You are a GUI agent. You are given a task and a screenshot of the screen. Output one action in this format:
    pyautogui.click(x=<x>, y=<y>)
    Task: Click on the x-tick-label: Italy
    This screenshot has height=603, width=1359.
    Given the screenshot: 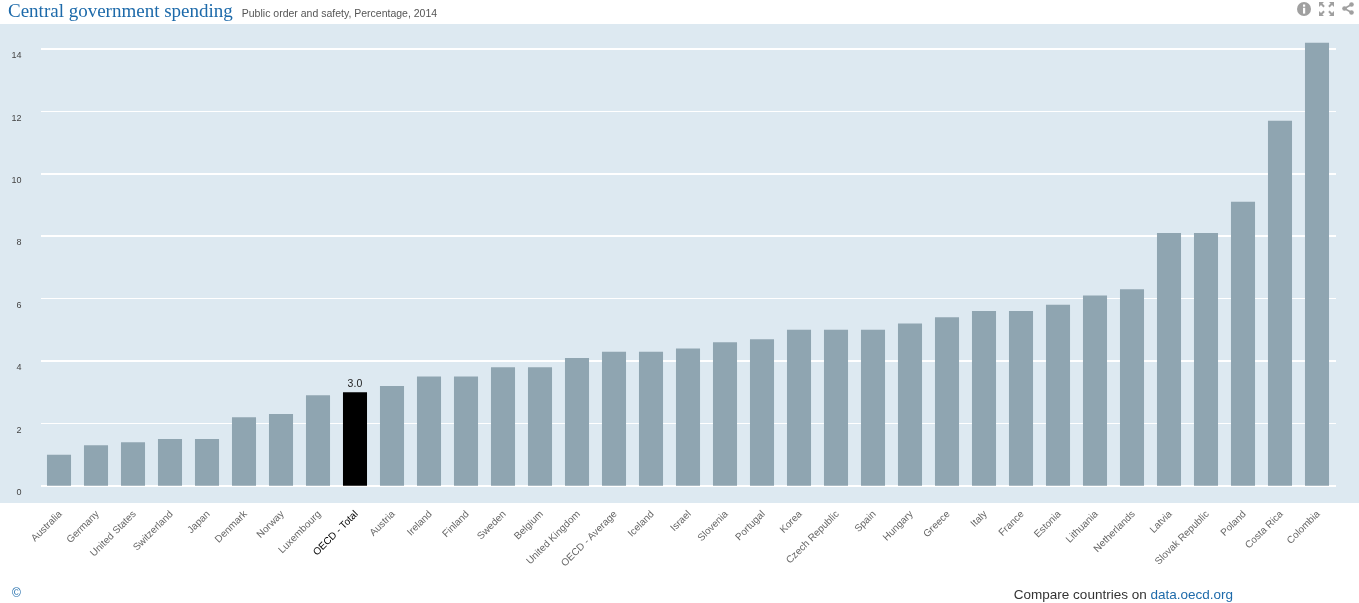 What is the action you would take?
    pyautogui.click(x=978, y=518)
    